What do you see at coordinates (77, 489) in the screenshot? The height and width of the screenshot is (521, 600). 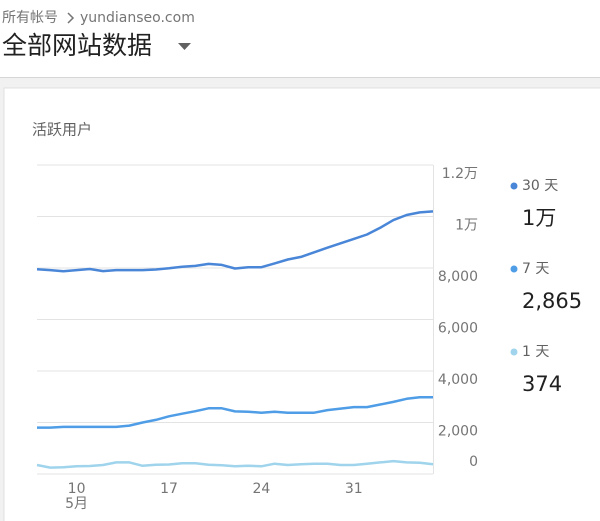 I see `x-tick-label: 10` at bounding box center [77, 489].